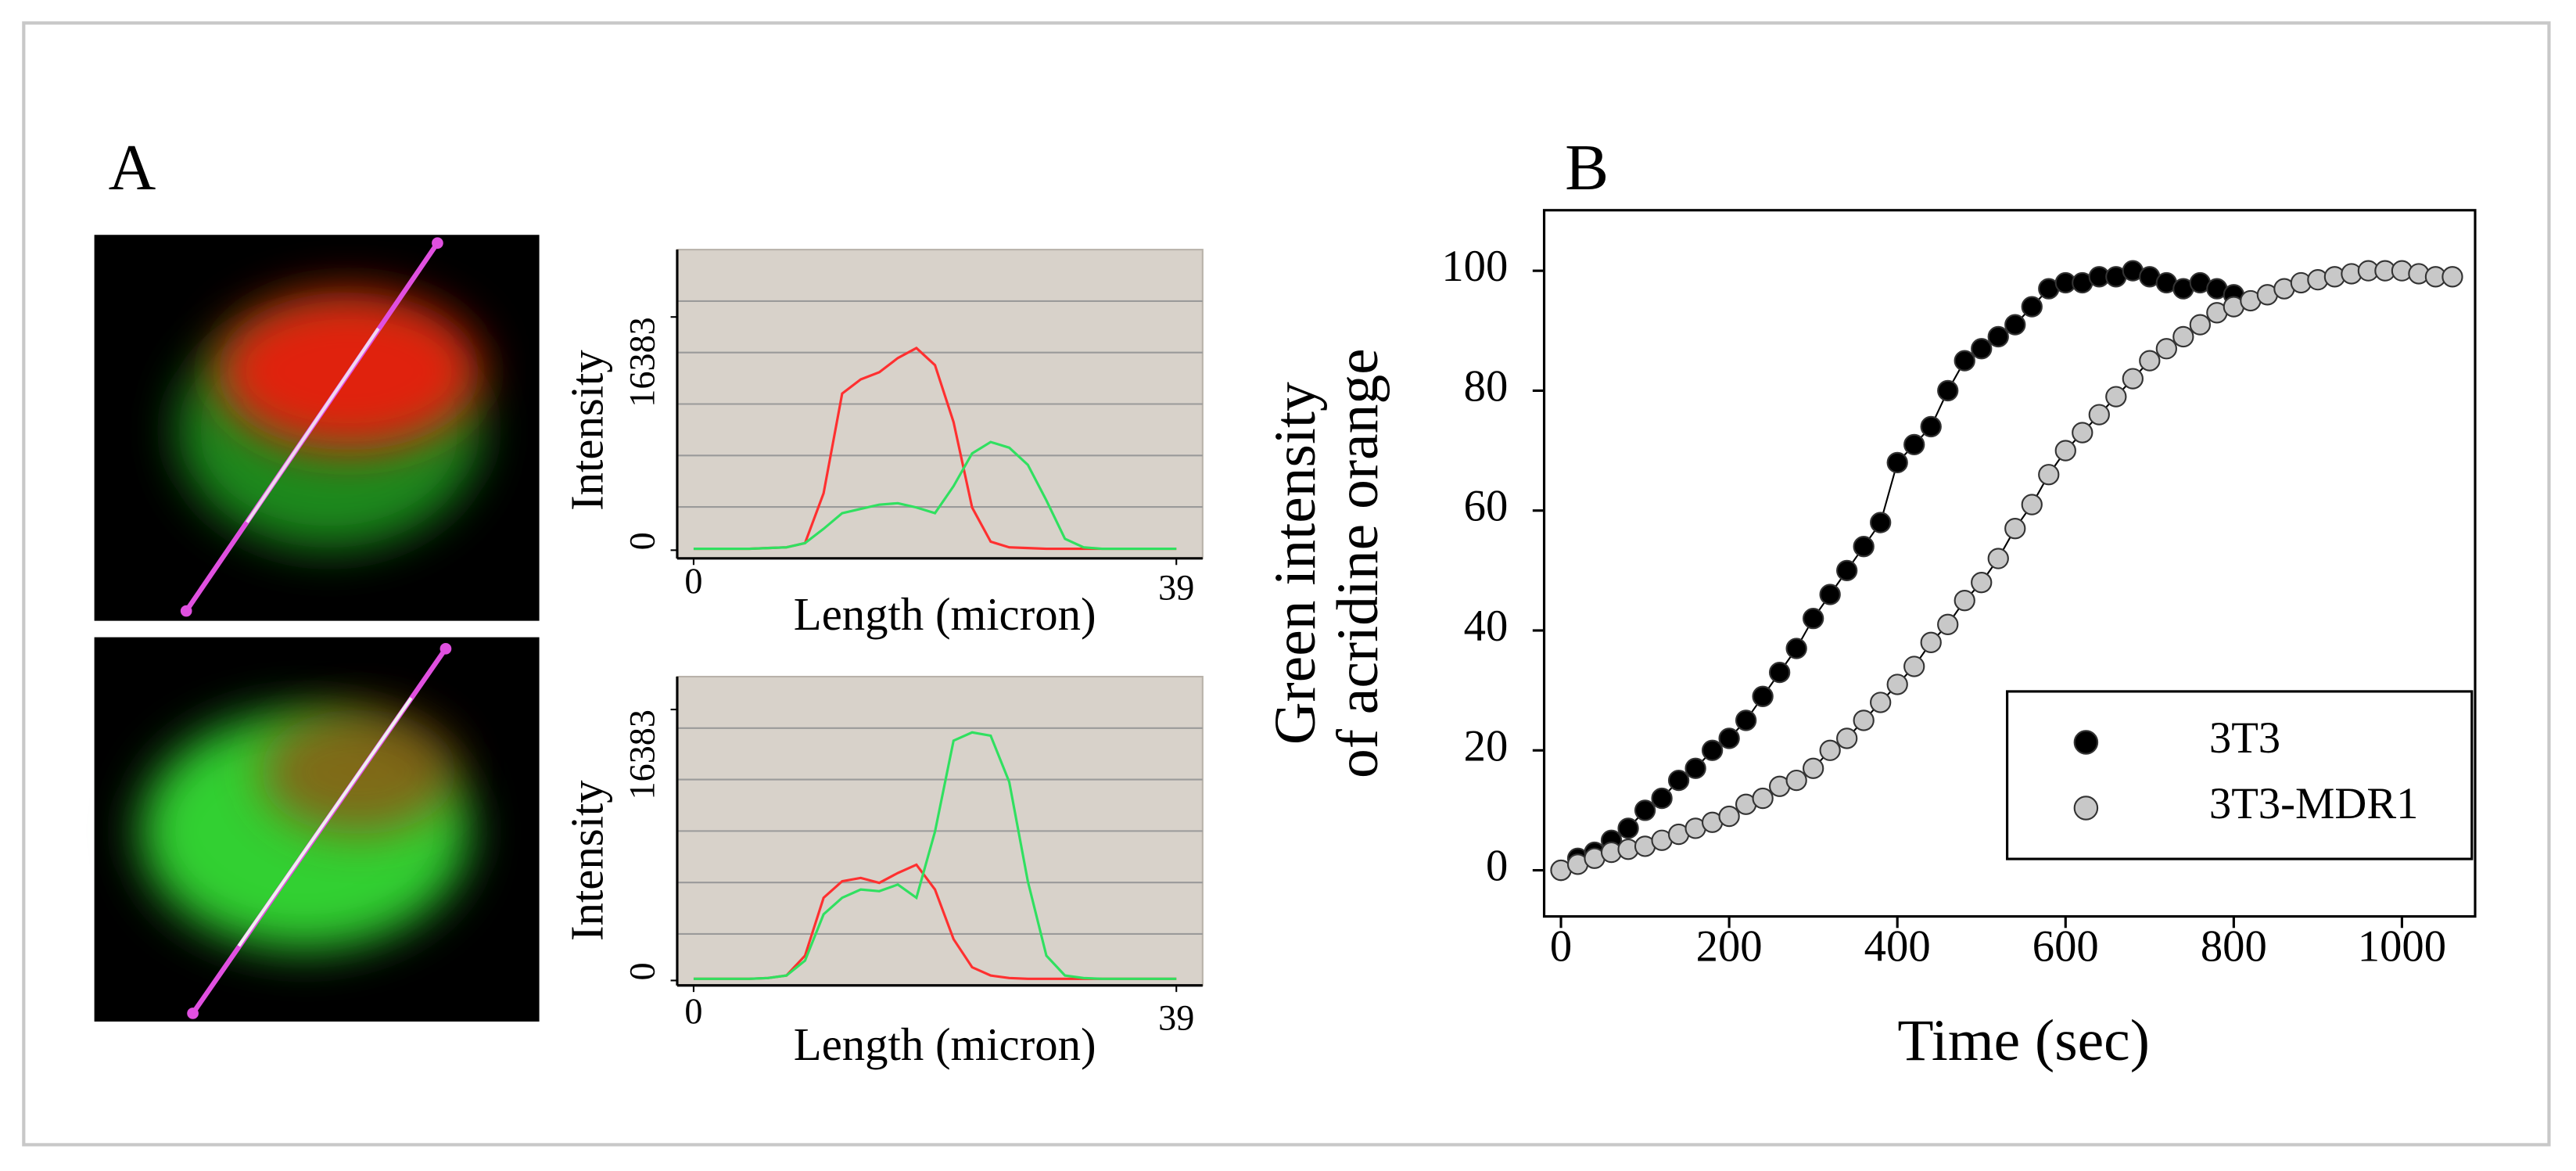 Image resolution: width=2576 pixels, height=1171 pixels. I want to click on y-axis-label: Green intensity, so click(1295, 563).